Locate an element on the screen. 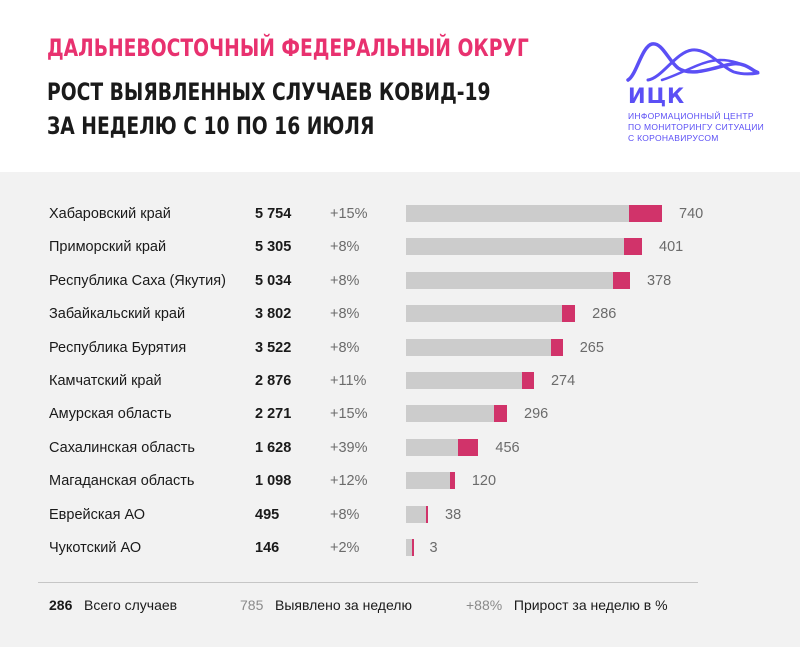 This screenshot has height=647, width=800. region-name: Чукотский АО is located at coordinates (95, 548).